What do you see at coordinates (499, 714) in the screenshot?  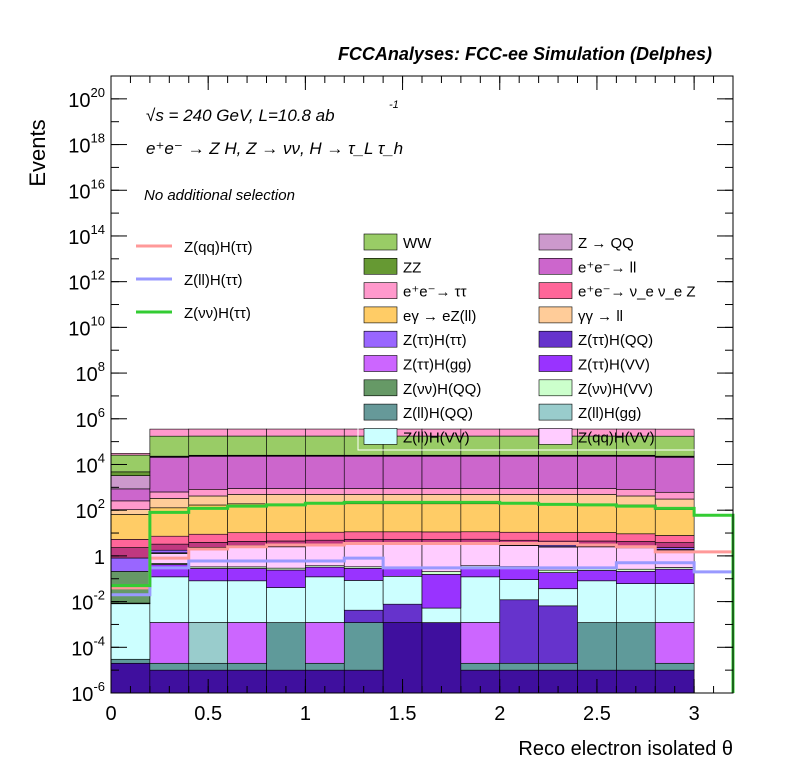 I see `xtick-label-4: 2` at bounding box center [499, 714].